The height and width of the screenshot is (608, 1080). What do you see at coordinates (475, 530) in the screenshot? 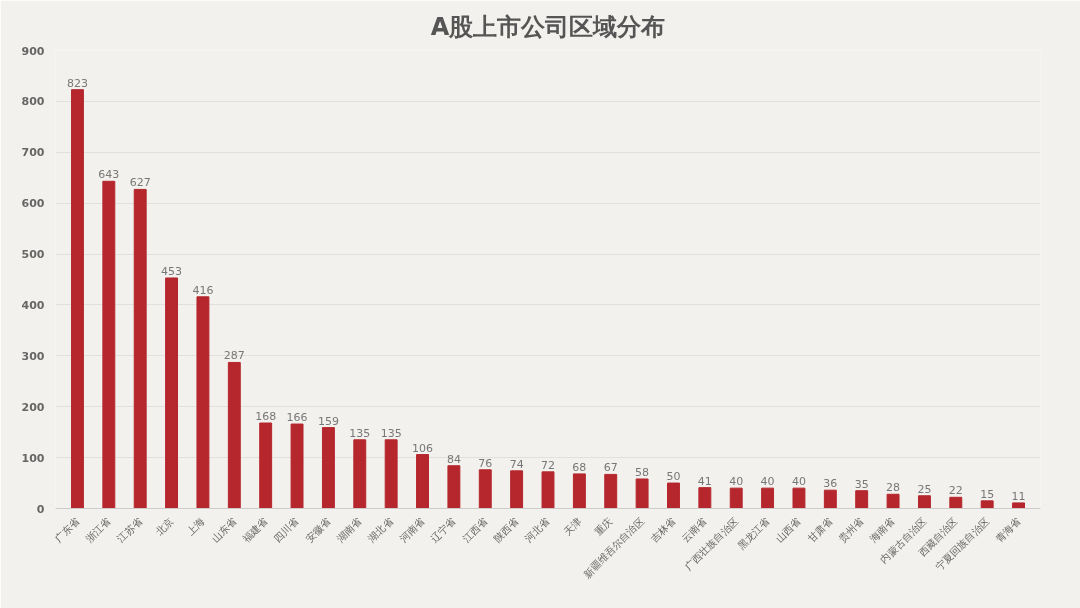
I see `x-tick-label: 江西省` at bounding box center [475, 530].